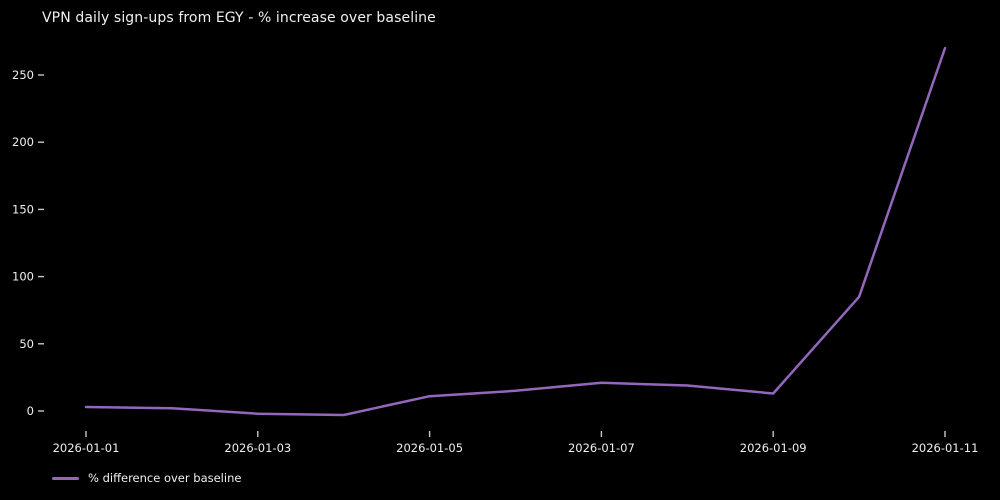  Describe the element at coordinates (773, 448) in the screenshot. I see `x-tick-label: 2026-01-09` at that location.